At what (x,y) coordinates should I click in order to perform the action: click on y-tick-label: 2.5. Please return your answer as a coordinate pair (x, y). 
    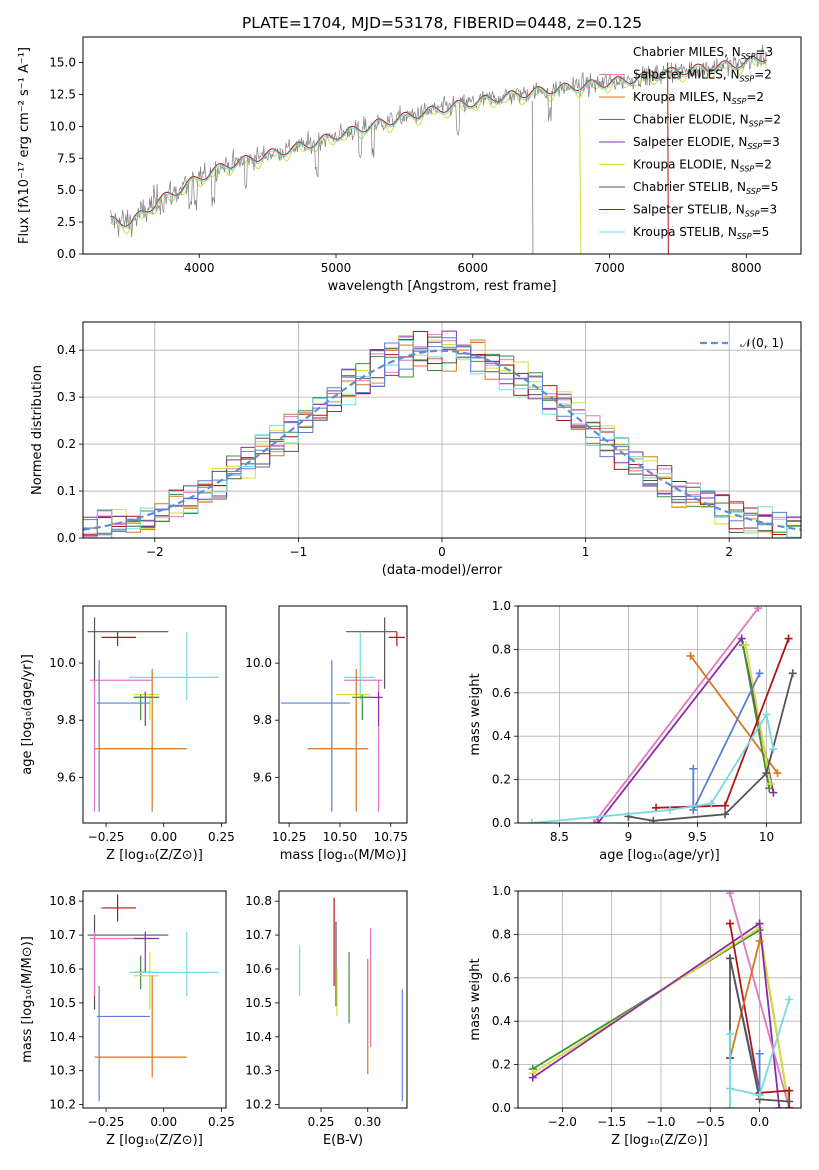
    Looking at the image, I should click on (66, 222).